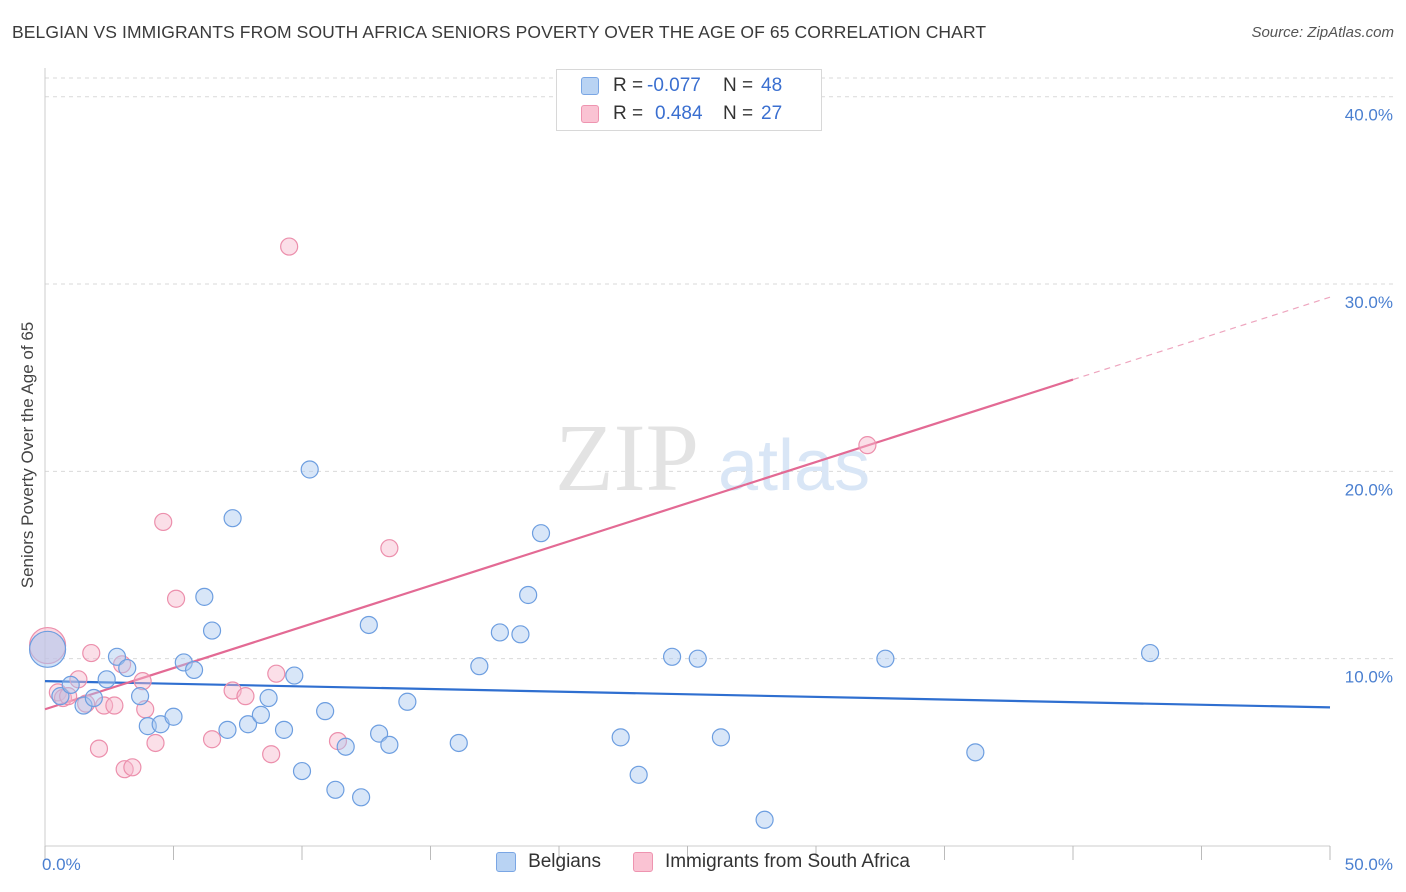 This screenshot has height=892, width=1406. I want to click on watermark-atlas: atlas, so click(794, 466).